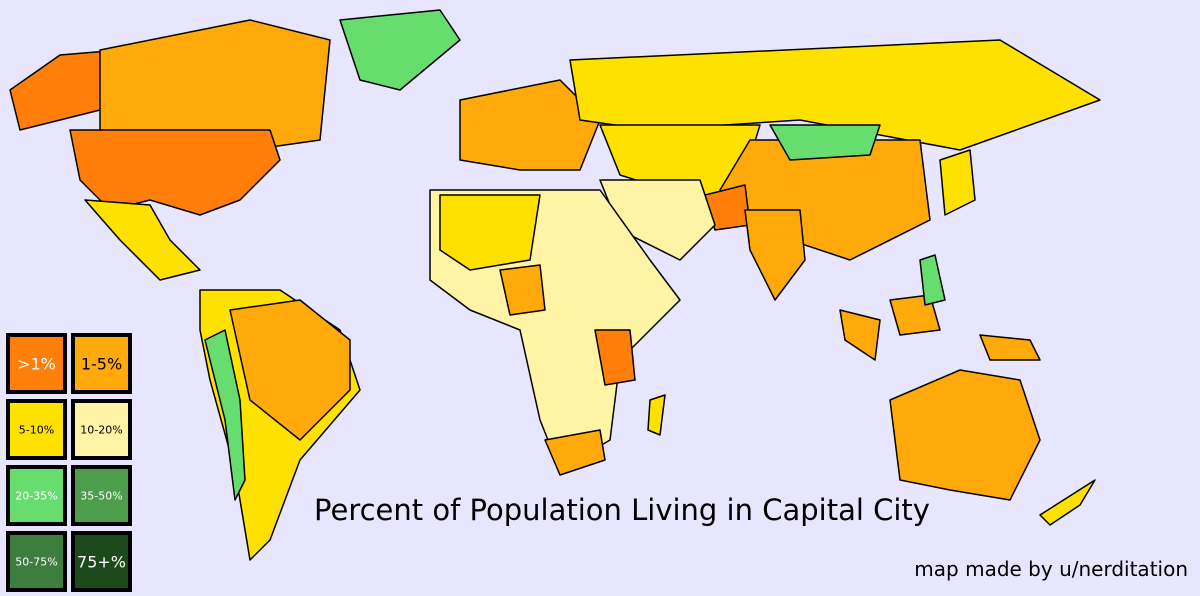 Image resolution: width=1200 pixels, height=596 pixels. I want to click on credit: map made by u/nerditation, so click(1051, 569).